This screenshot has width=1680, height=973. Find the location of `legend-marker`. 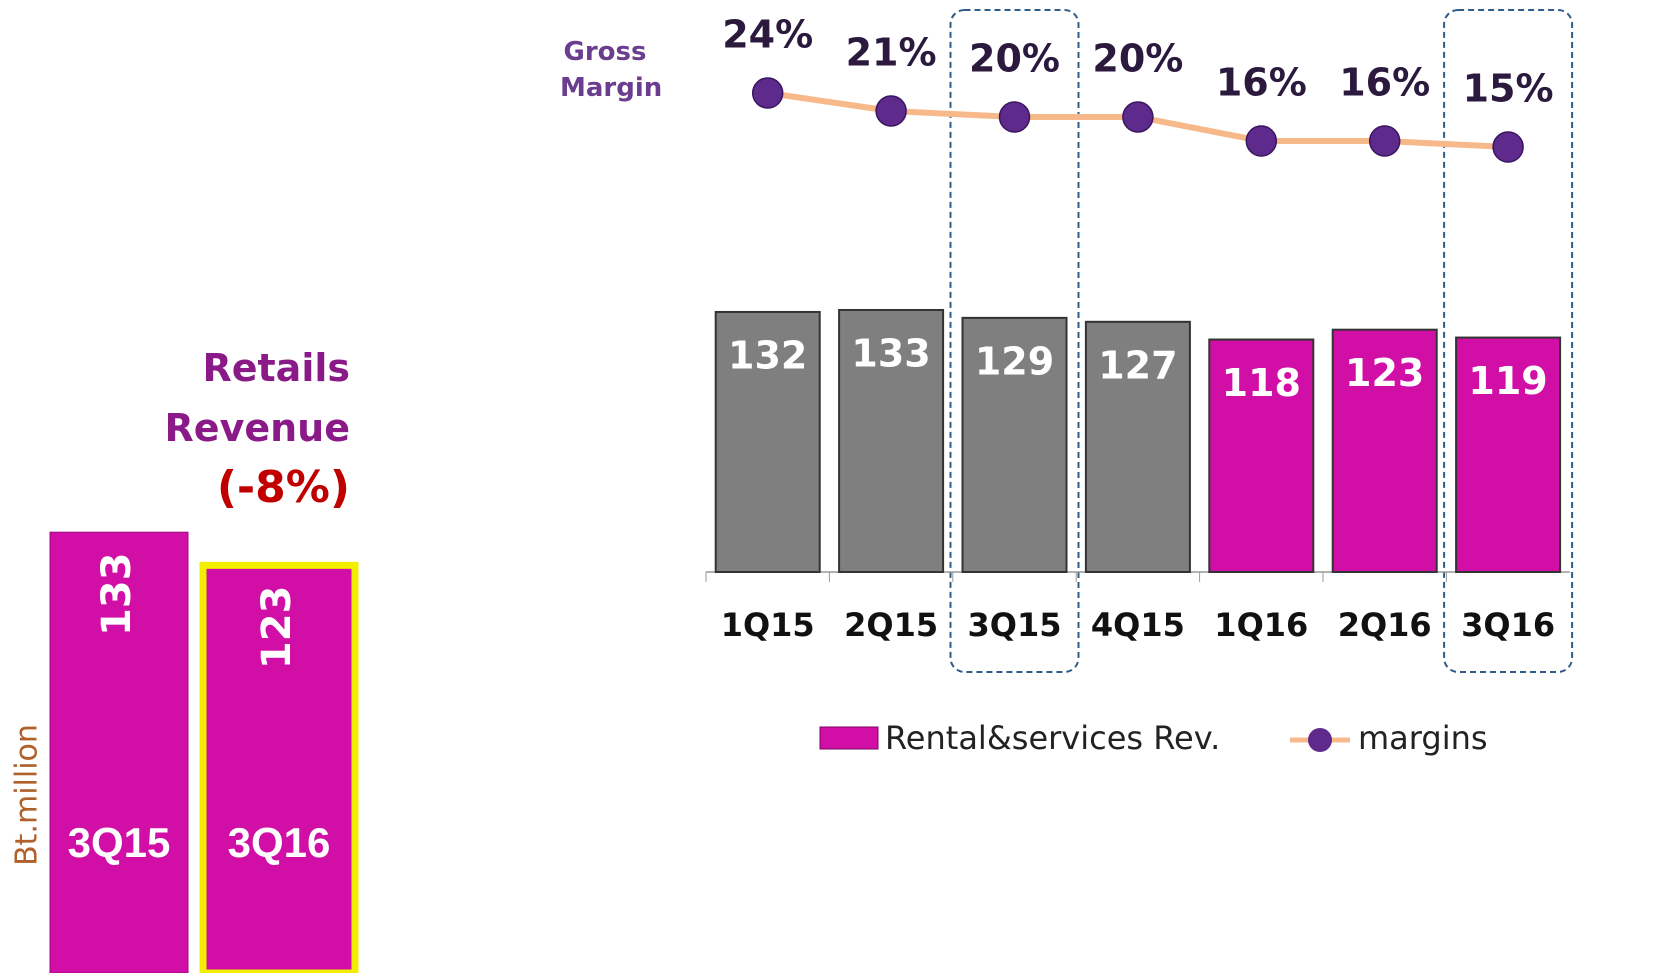

legend-marker is located at coordinates (1320, 740).